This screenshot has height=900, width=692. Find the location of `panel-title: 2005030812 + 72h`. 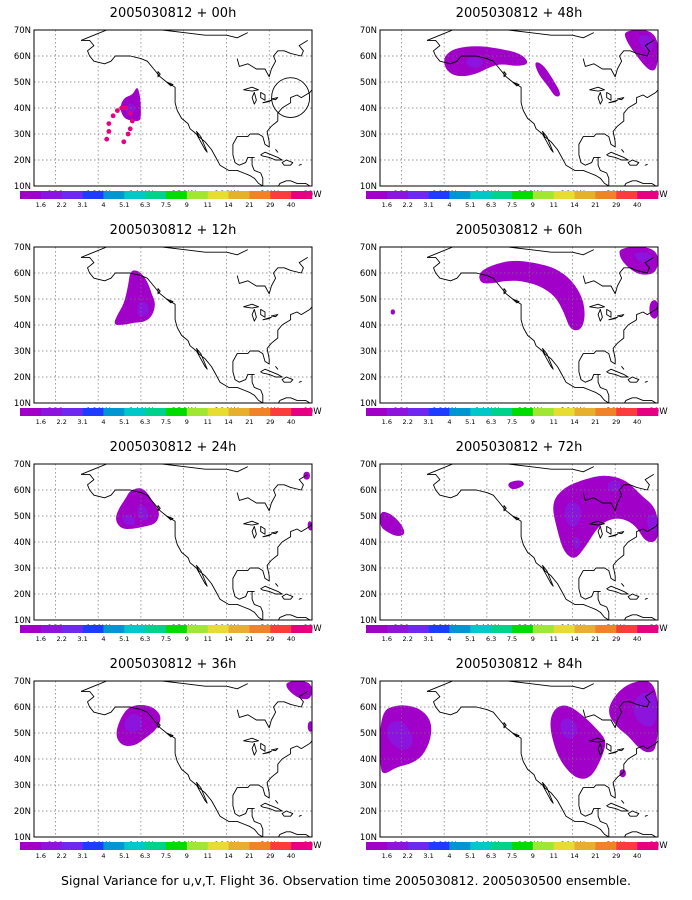

panel-title: 2005030812 + 72h is located at coordinates (519, 447).